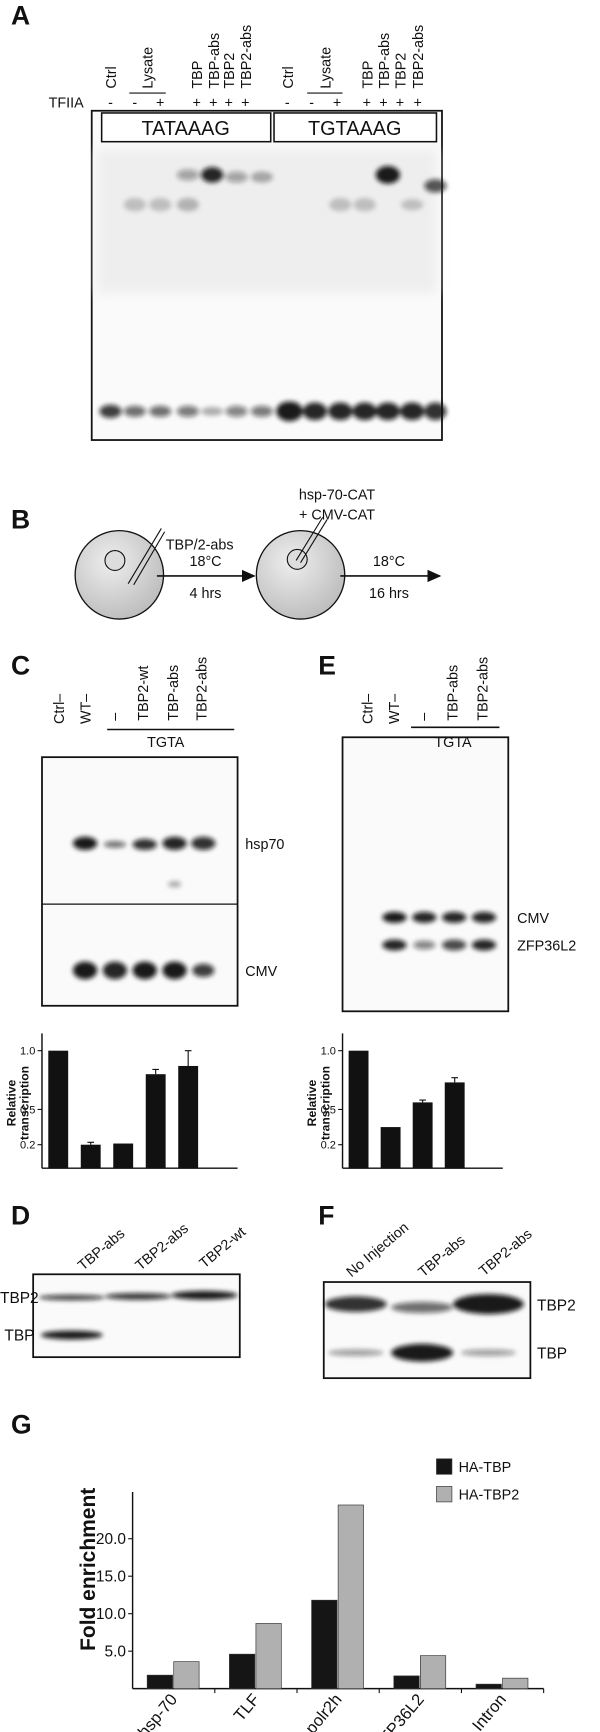  I want to click on y-tick-label: 5.0, so click(114, 1652).